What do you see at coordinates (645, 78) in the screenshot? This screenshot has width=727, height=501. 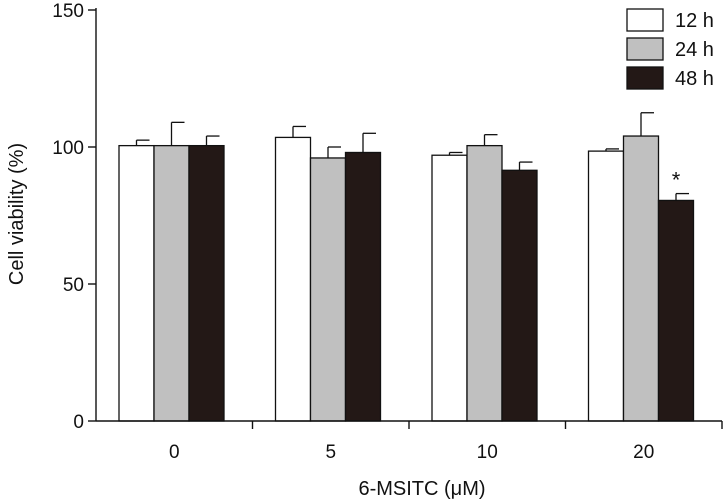 I see `legend-swatch-48h` at bounding box center [645, 78].